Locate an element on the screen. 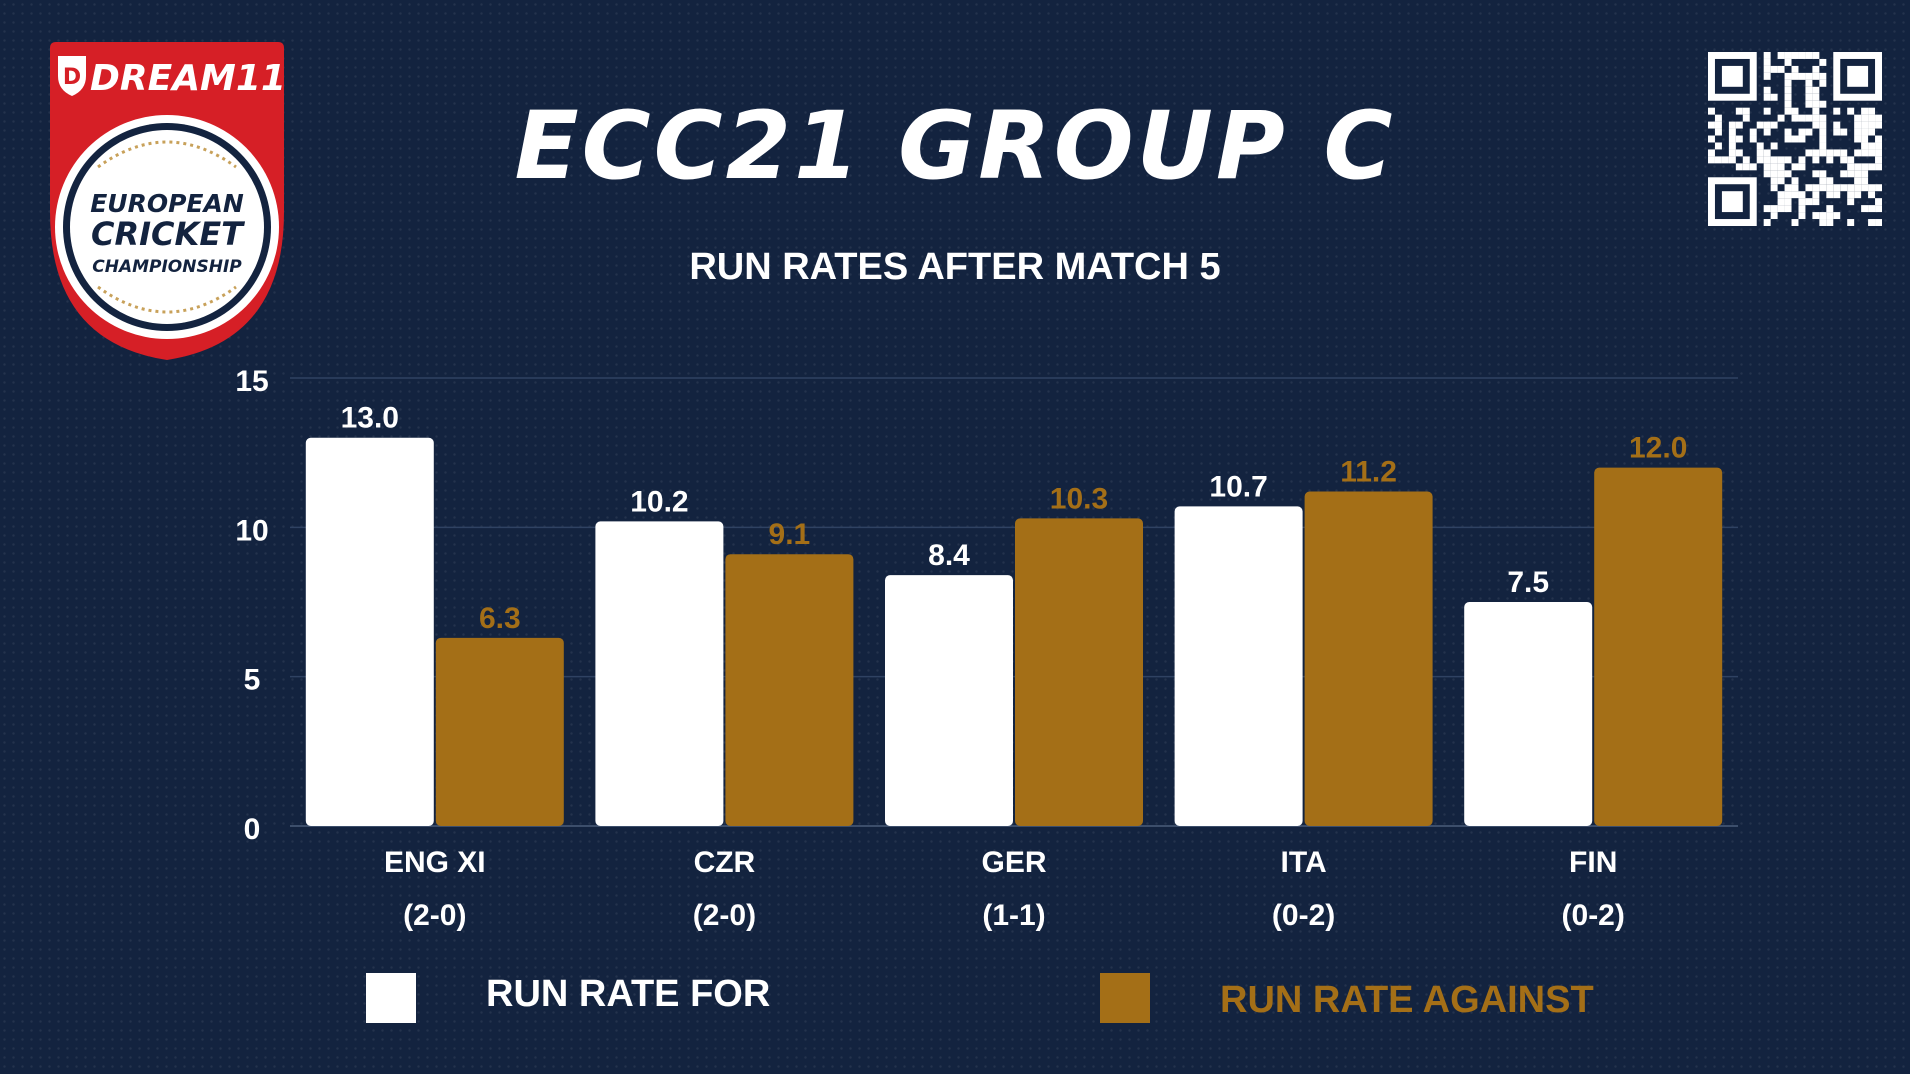  x-tick-team: CZR is located at coordinates (725, 862).